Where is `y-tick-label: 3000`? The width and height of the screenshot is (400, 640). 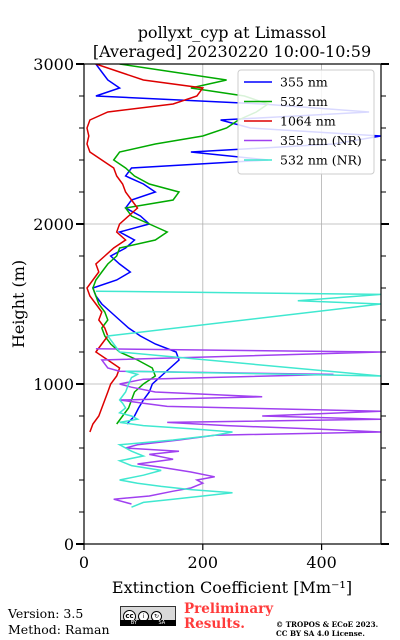
y-tick-label: 3000 is located at coordinates (53, 64).